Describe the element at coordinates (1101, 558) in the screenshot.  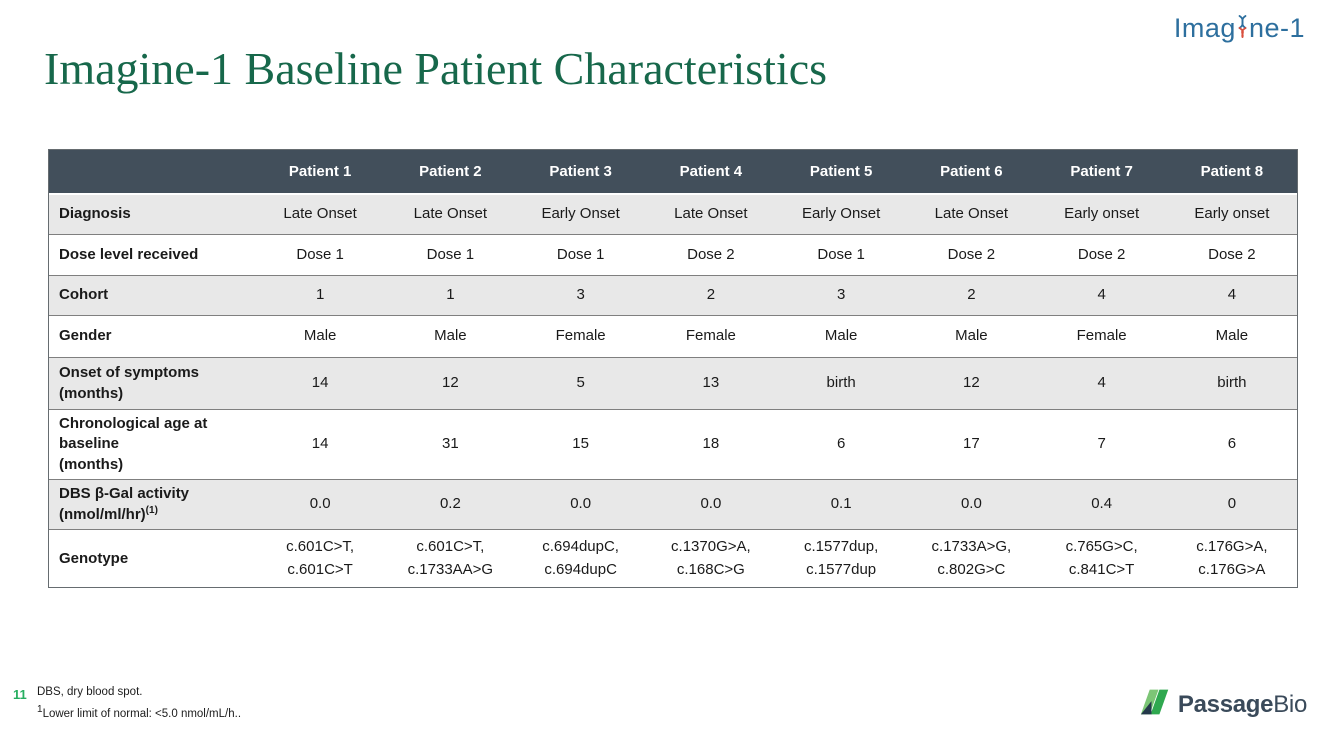
I see `table-cell: c.765G>C, c.841C>T` at that location.